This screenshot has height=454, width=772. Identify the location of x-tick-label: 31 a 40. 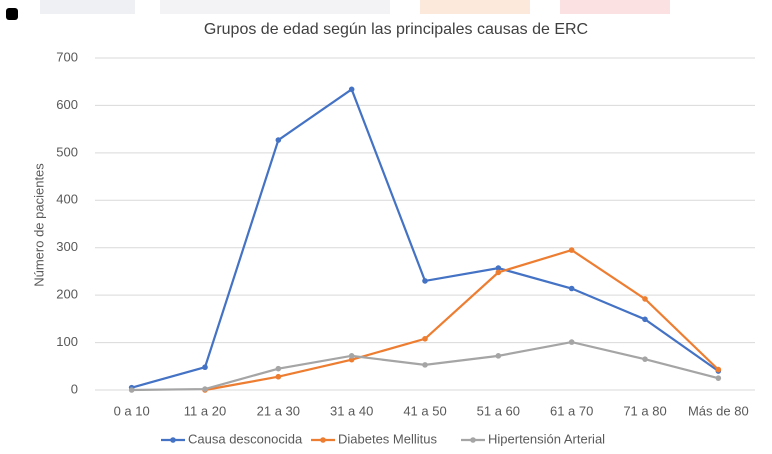
(351, 410).